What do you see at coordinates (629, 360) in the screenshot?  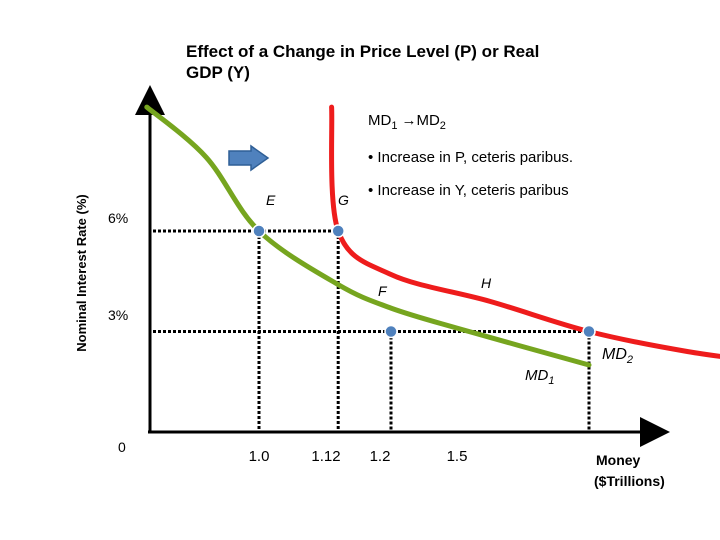 I see `md2-label-sub: 2` at bounding box center [629, 360].